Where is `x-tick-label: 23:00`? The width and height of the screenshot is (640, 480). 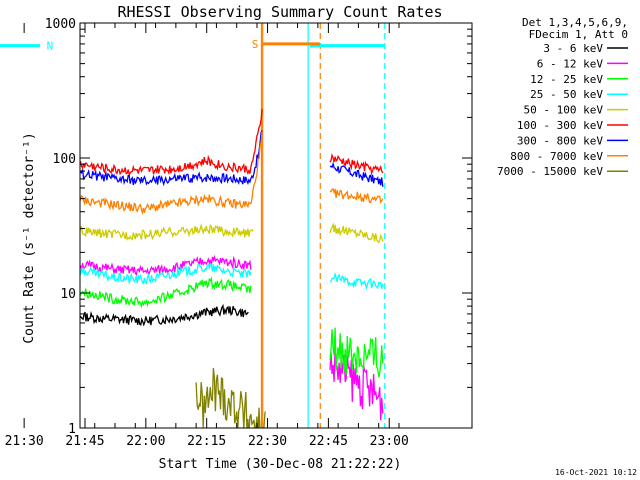 x-tick-label: 23:00 is located at coordinates (389, 441).